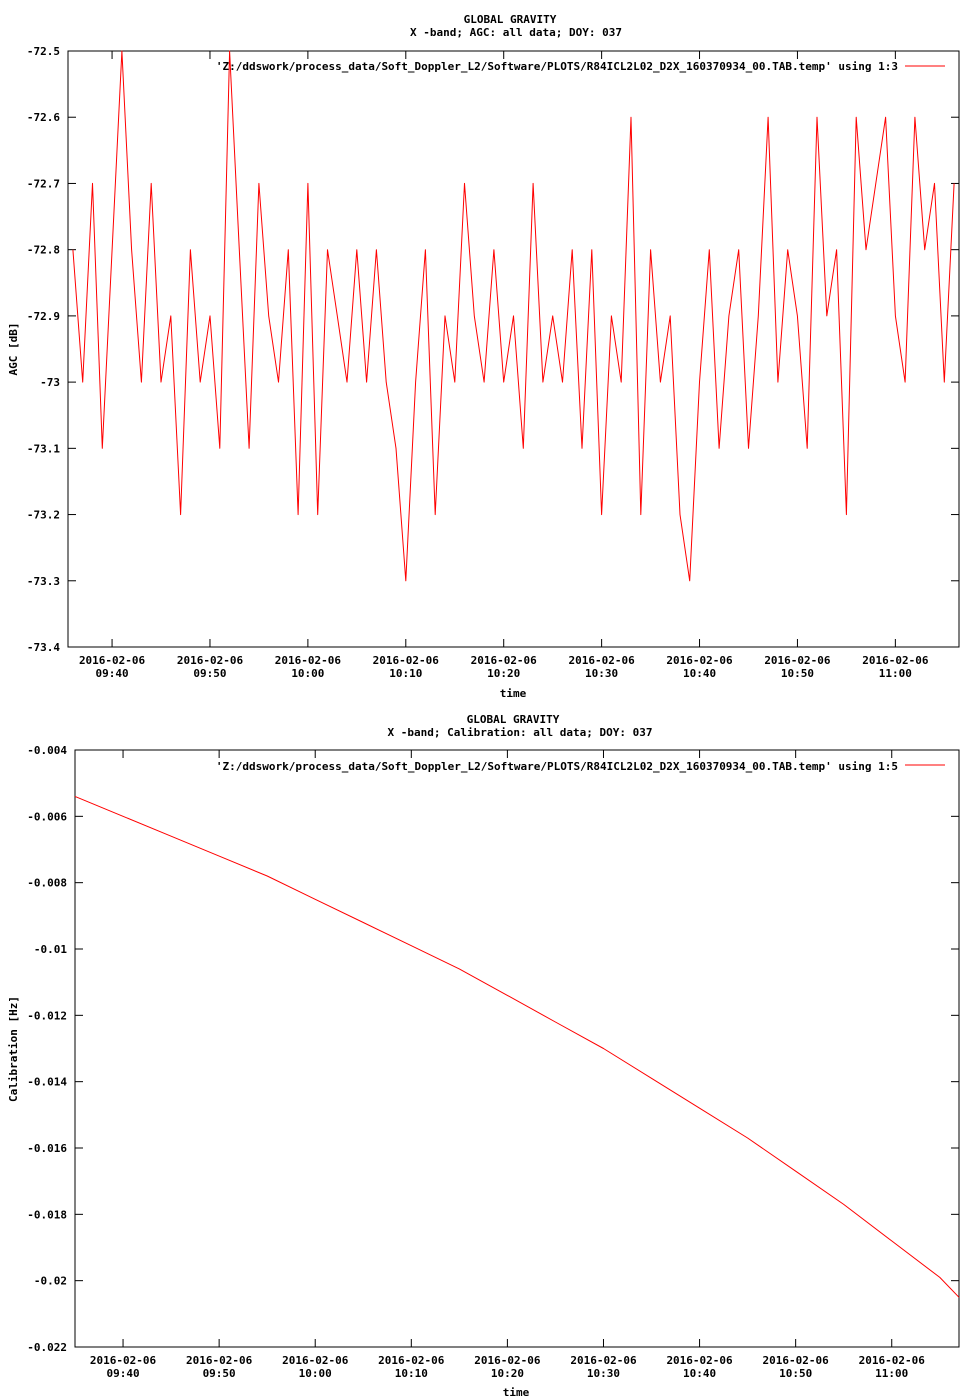 The width and height of the screenshot is (980, 1400). Describe the element at coordinates (43, 316) in the screenshot. I see `y-tick-label: -72.9` at that location.